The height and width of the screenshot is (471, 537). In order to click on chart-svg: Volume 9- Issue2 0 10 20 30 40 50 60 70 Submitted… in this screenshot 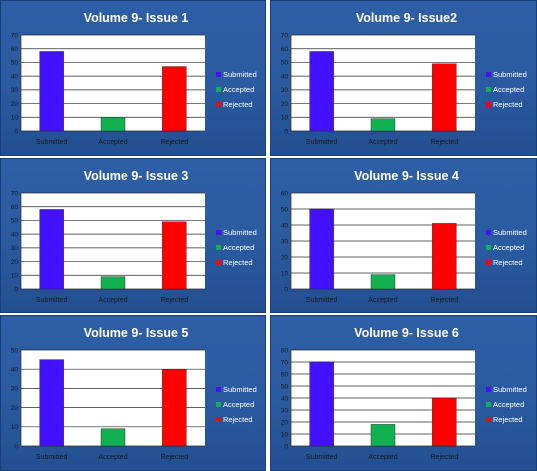, I will do `click(404, 78)`.